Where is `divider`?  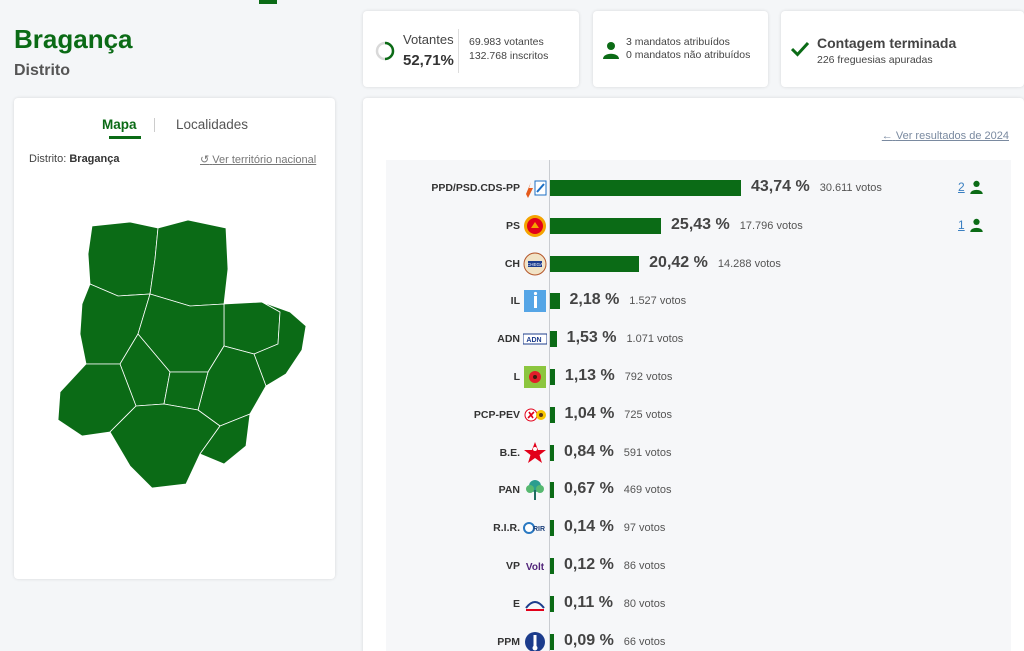
divider is located at coordinates (458, 51).